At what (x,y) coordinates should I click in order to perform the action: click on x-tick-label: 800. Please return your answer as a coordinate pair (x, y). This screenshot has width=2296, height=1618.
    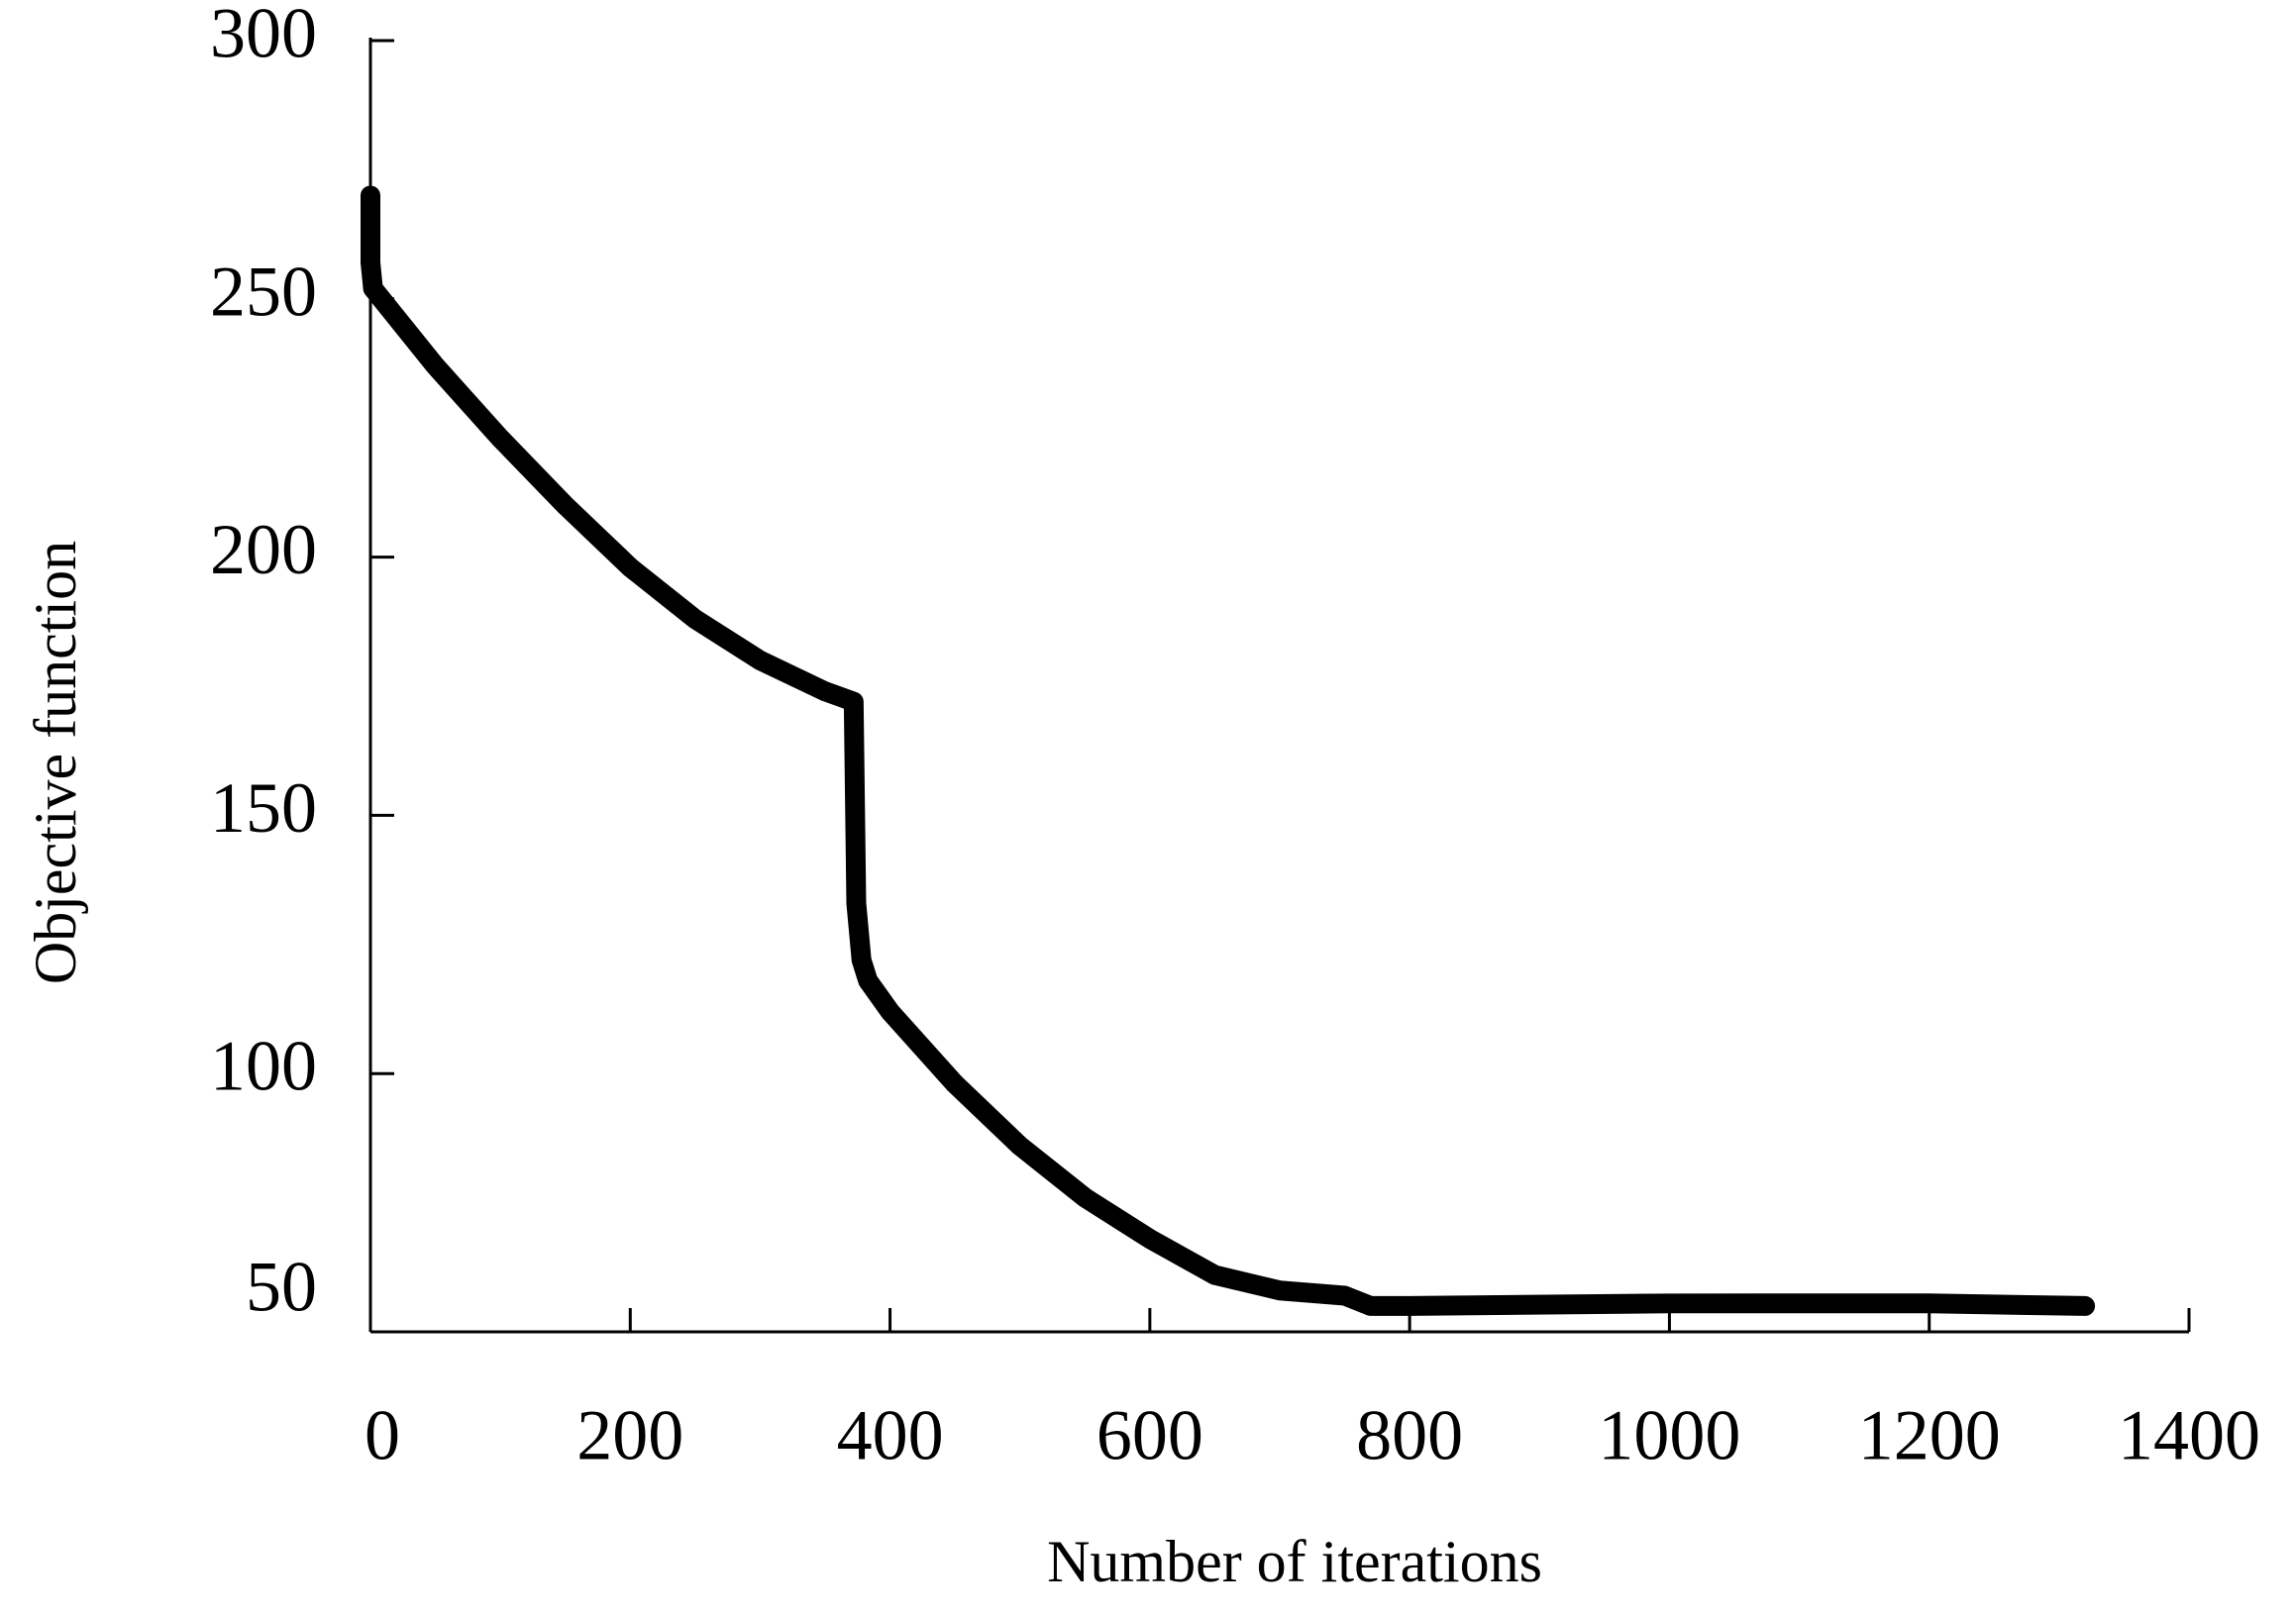
    Looking at the image, I should click on (1409, 1435).